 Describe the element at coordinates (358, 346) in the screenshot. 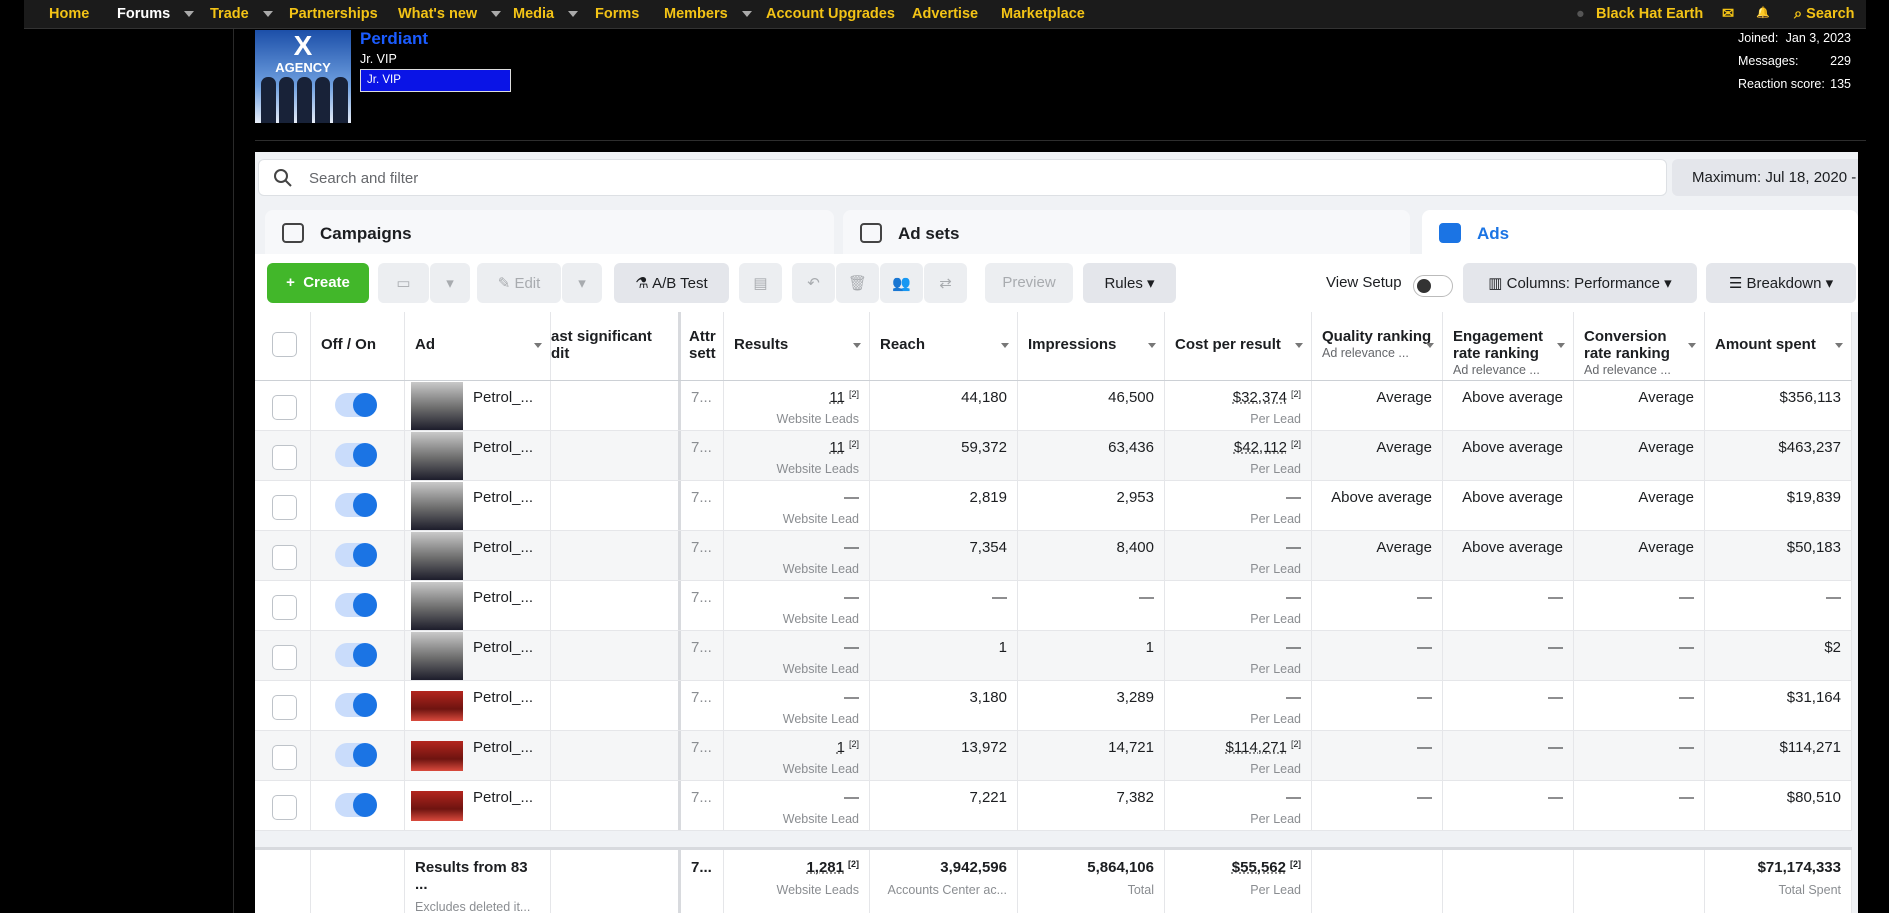

I see `header-cell: Off / On` at that location.